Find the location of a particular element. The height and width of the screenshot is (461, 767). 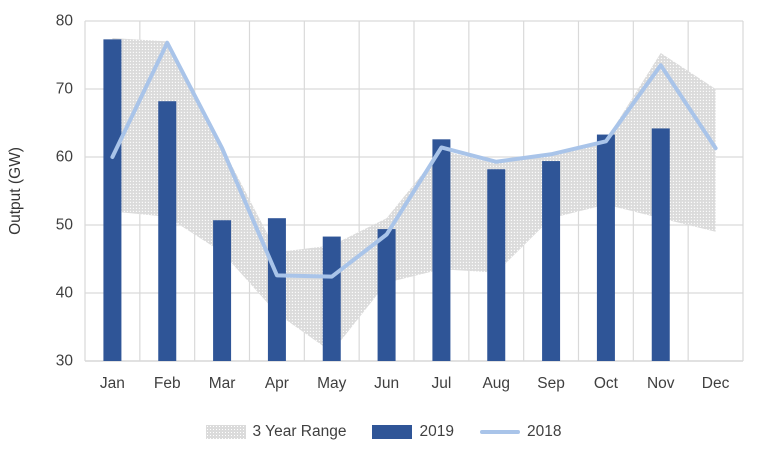

bar-2019-feb is located at coordinates (167, 231).